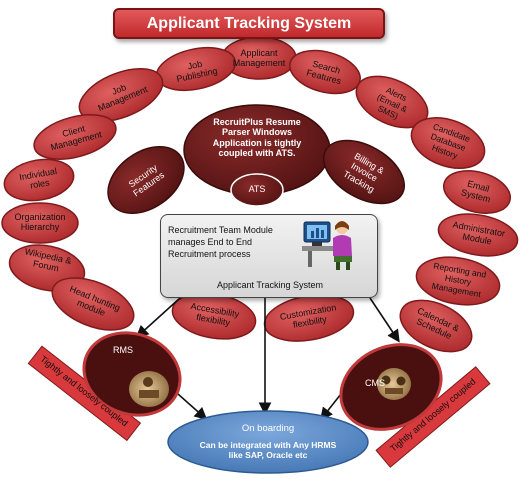  What do you see at coordinates (40, 223) in the screenshot?
I see `organization-hierarchy-node` at bounding box center [40, 223].